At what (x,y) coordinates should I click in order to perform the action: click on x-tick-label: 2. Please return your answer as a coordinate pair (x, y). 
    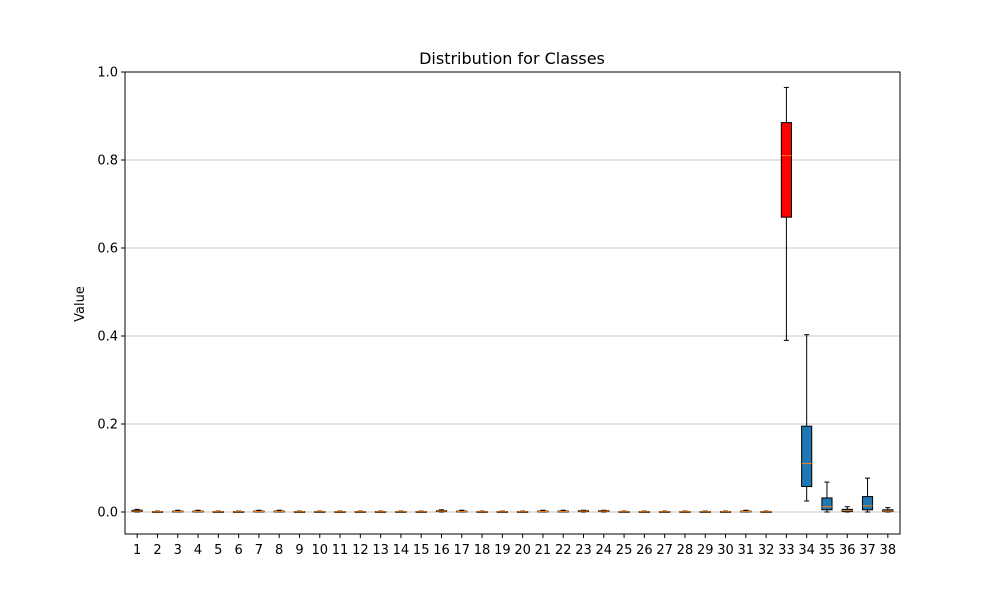
    Looking at the image, I should click on (157, 550).